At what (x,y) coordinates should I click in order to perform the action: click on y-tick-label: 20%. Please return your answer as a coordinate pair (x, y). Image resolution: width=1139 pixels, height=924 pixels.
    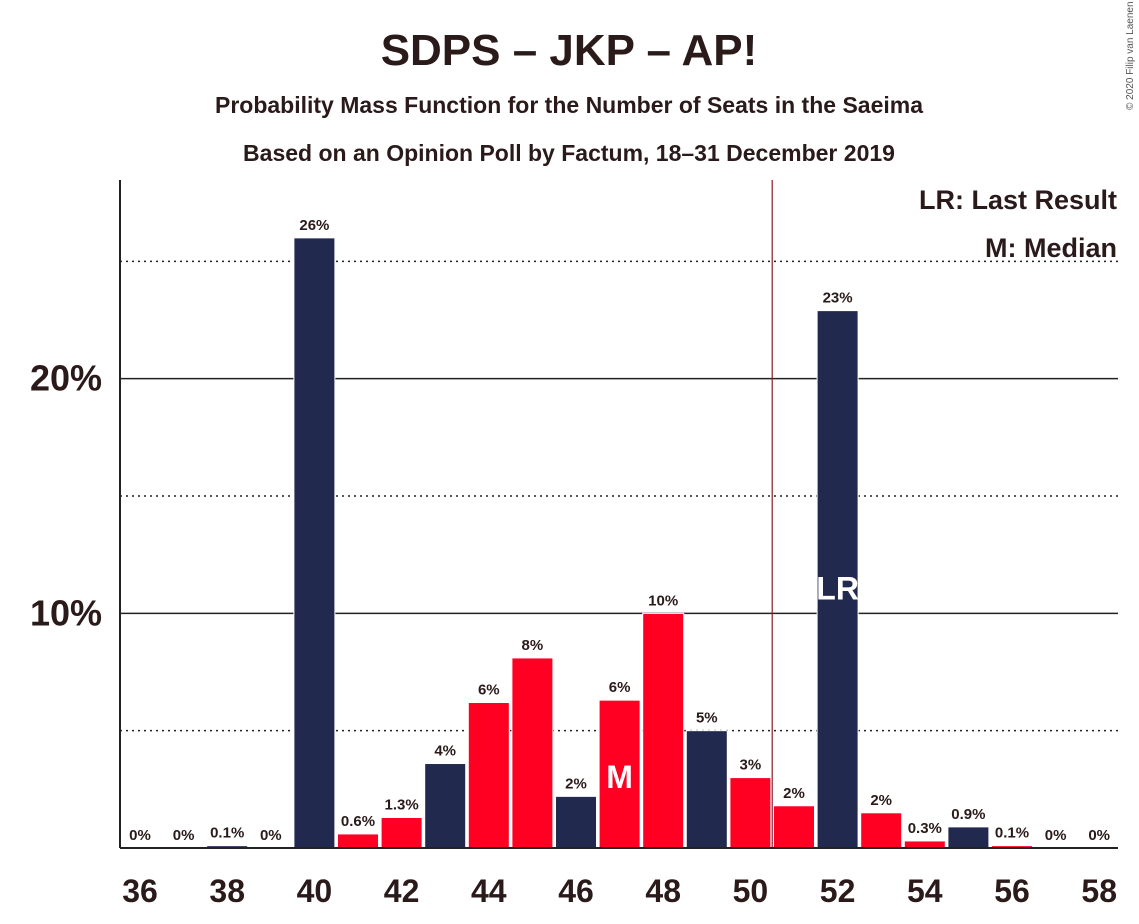
    Looking at the image, I should click on (66, 378).